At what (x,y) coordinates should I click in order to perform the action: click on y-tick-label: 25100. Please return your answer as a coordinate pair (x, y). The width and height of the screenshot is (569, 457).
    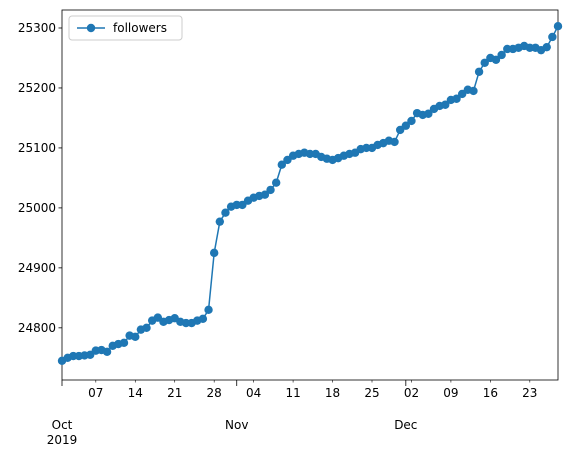
    Looking at the image, I should click on (37, 148).